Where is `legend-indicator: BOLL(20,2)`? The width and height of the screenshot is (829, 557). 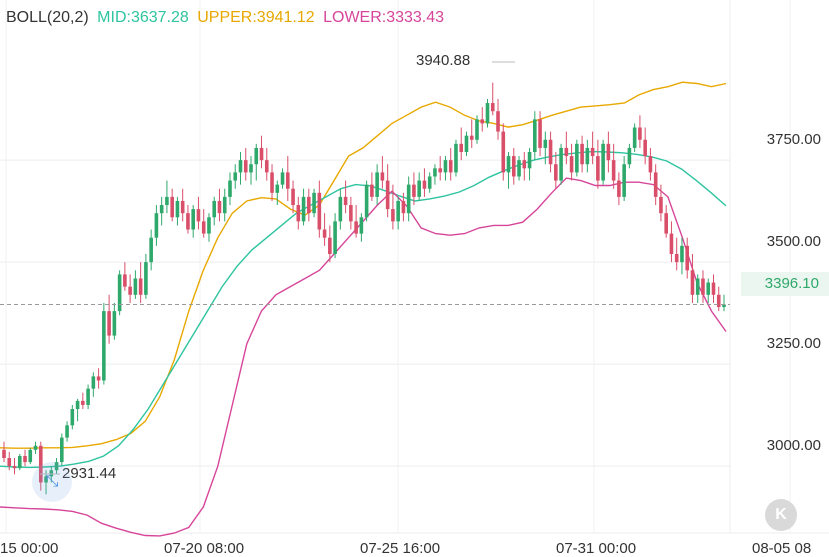 legend-indicator: BOLL(20,2) is located at coordinates (47, 17).